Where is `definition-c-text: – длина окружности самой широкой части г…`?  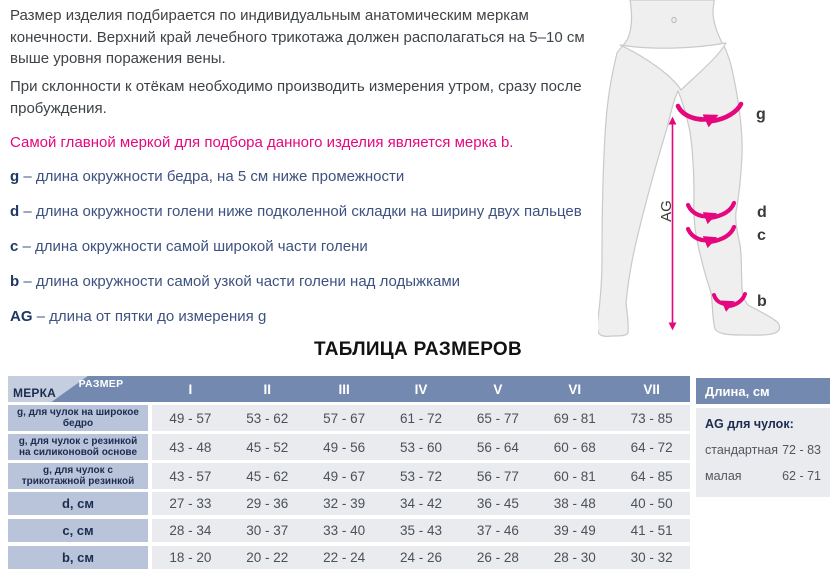
definition-c-text: – длина окружности самой широкой части г… is located at coordinates (195, 246).